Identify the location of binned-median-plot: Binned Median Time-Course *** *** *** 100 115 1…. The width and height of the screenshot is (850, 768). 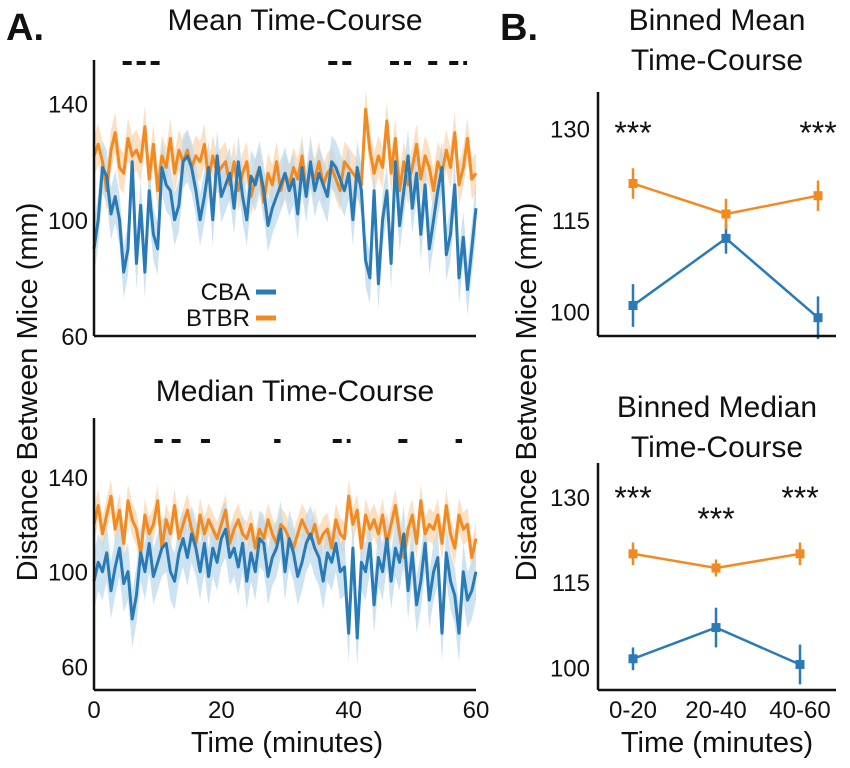
(693, 557).